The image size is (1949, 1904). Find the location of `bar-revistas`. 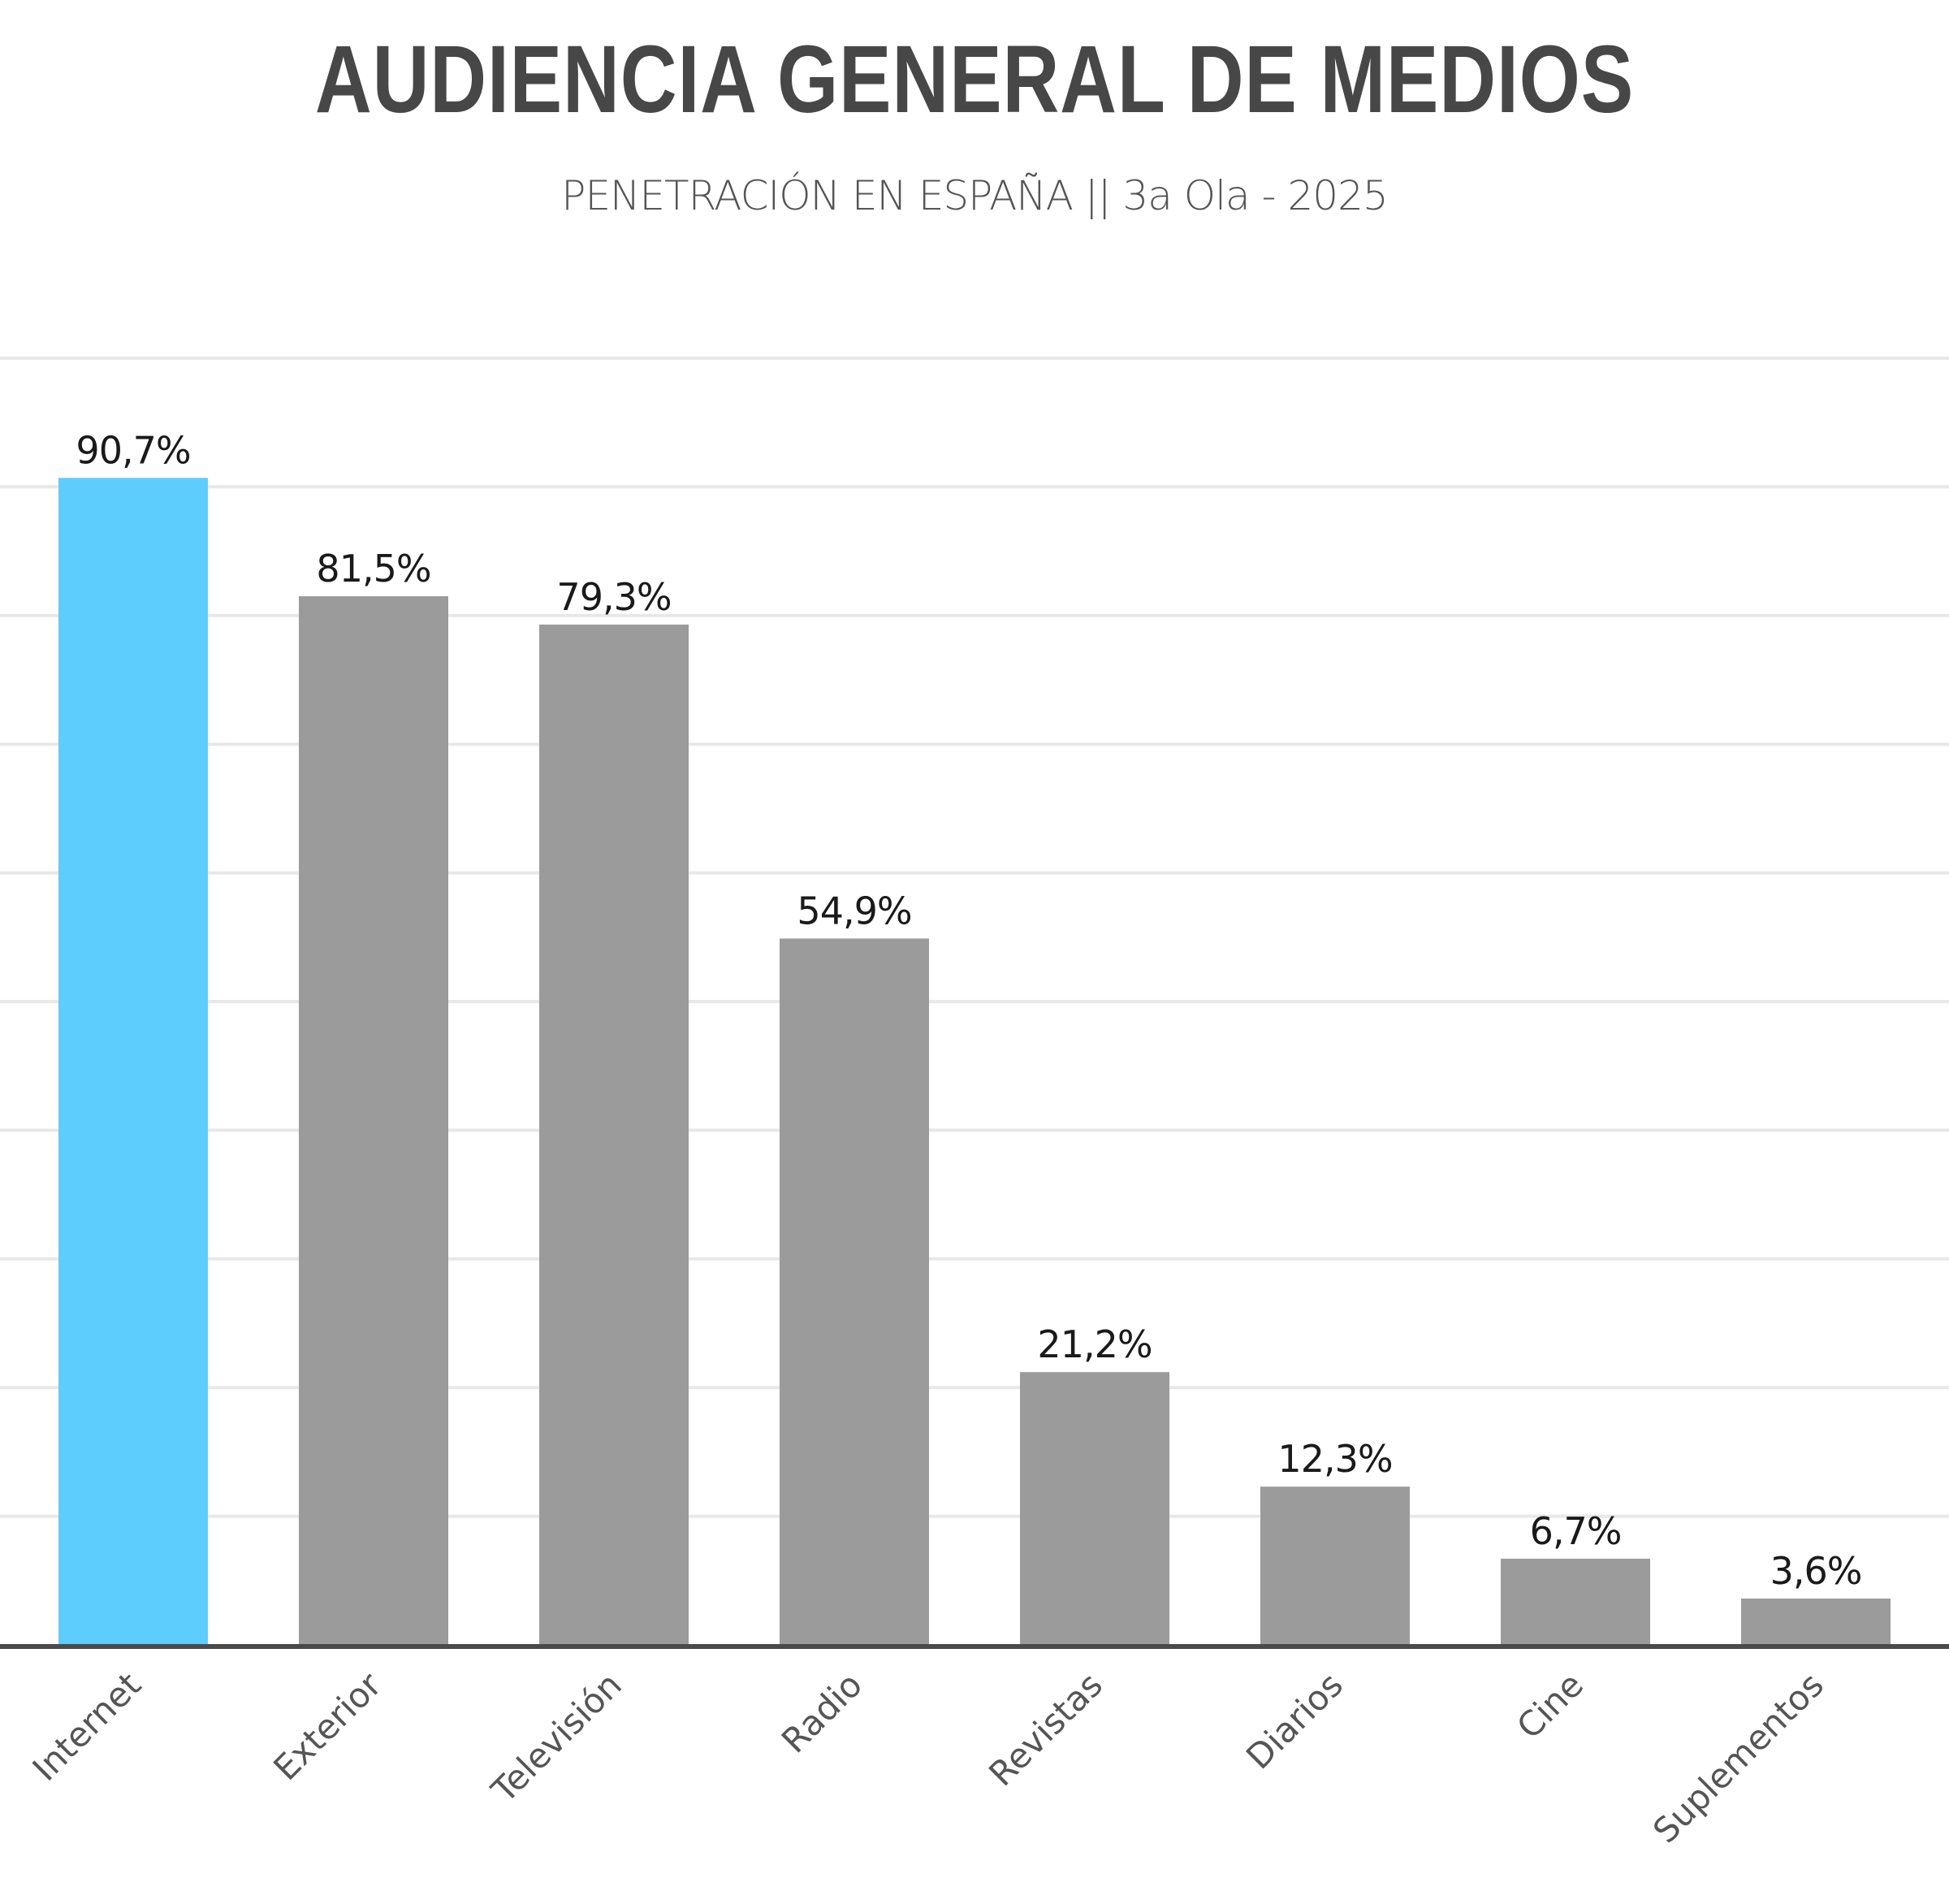

bar-revistas is located at coordinates (1094, 1508).